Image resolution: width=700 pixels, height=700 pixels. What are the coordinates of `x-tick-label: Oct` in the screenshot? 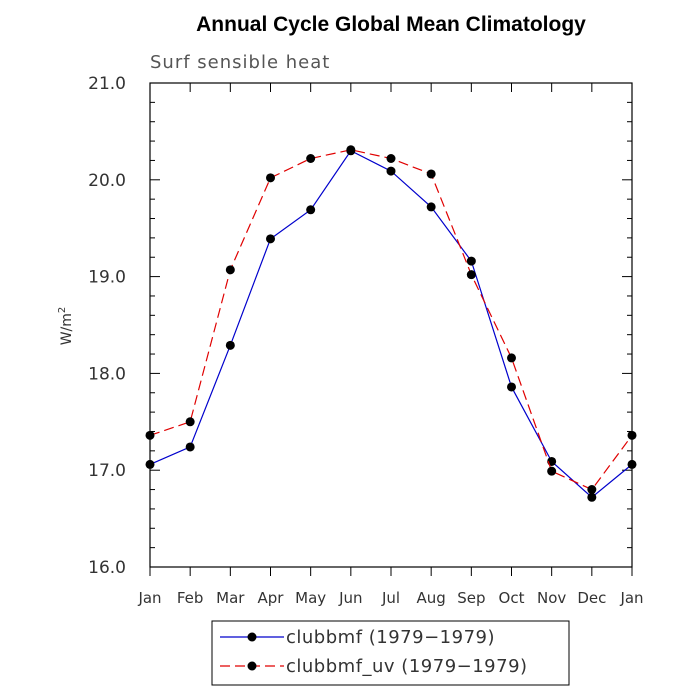 It's located at (512, 598).